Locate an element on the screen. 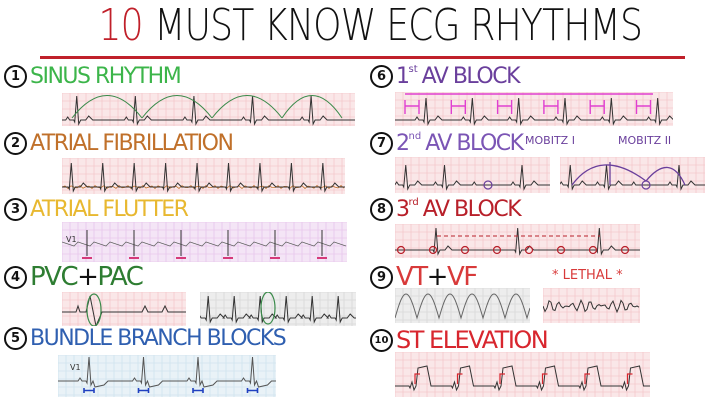 The width and height of the screenshot is (720, 404). ecg-strip-pac is located at coordinates (278, 309).